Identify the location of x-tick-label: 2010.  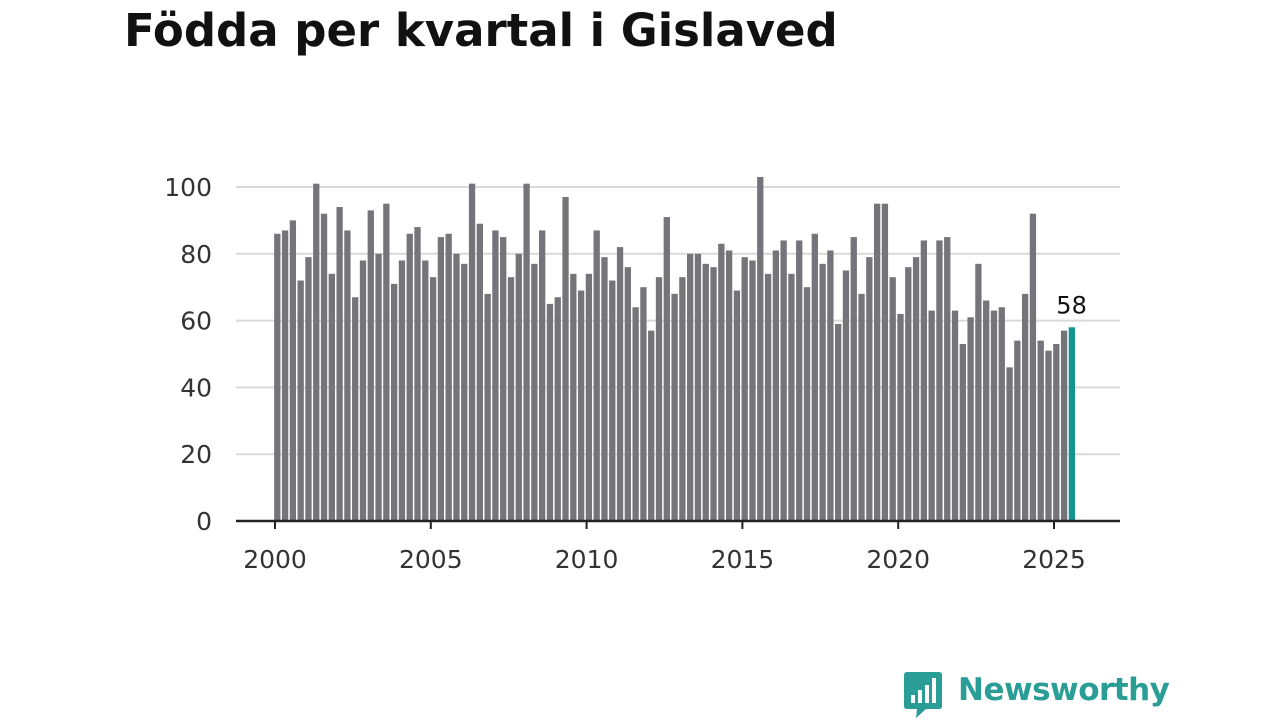
(587, 559).